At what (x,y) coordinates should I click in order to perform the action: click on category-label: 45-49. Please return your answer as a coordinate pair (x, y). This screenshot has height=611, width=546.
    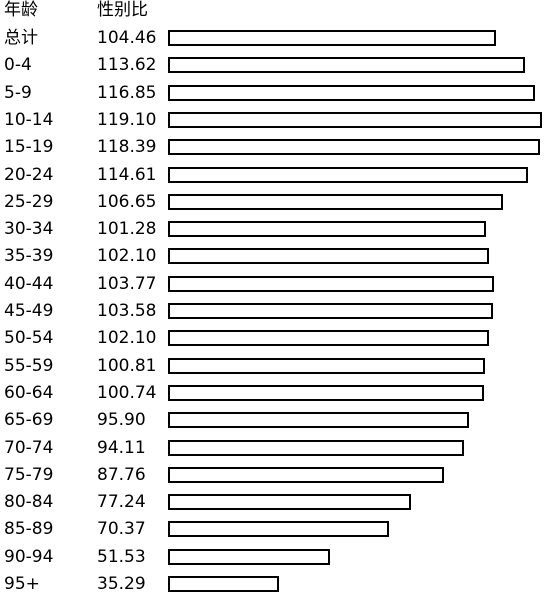
    Looking at the image, I should click on (29, 311).